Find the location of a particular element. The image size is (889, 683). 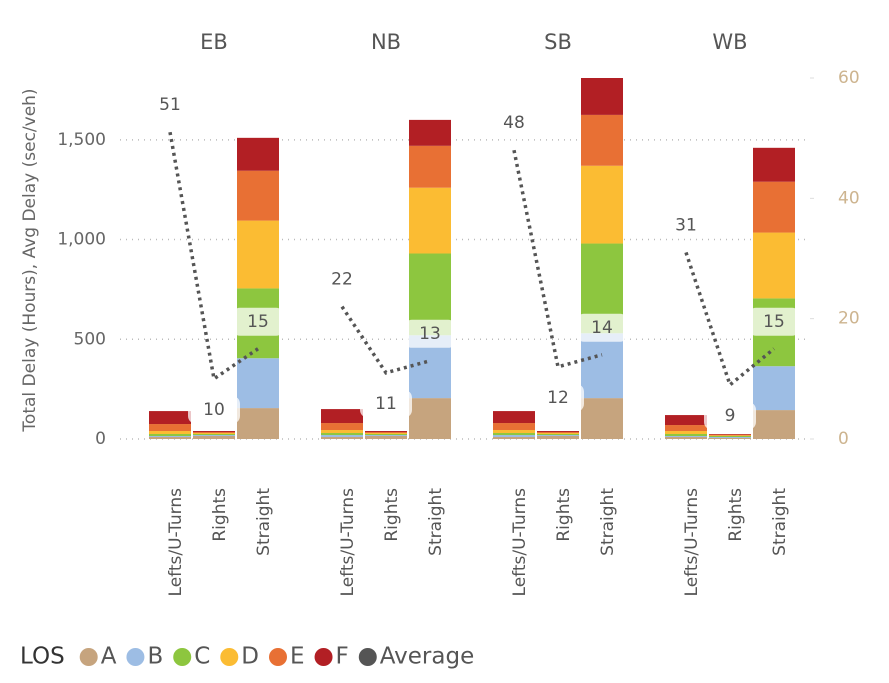

legend-label: Average is located at coordinates (427, 657).